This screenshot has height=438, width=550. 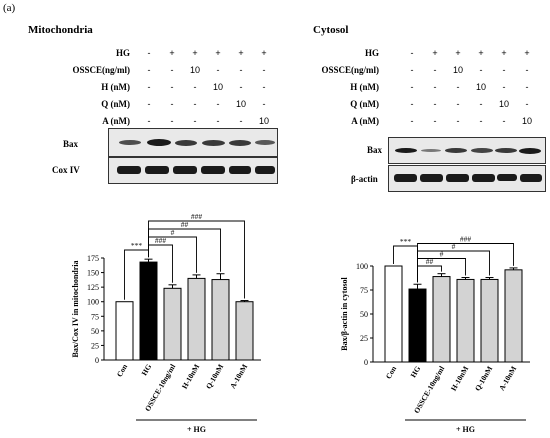 What do you see at coordinates (122, 53) in the screenshot?
I see `left-cond-label-hg: HG` at bounding box center [122, 53].